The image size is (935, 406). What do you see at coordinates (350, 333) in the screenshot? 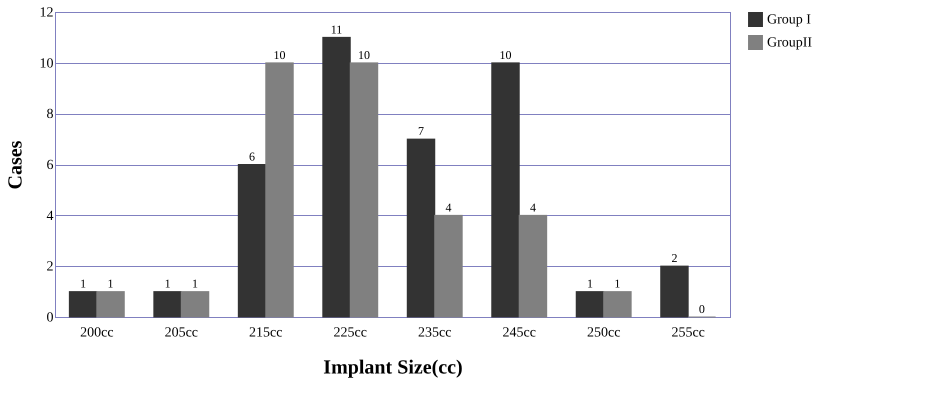
I see `x-tick-label: 225cc` at bounding box center [350, 333].